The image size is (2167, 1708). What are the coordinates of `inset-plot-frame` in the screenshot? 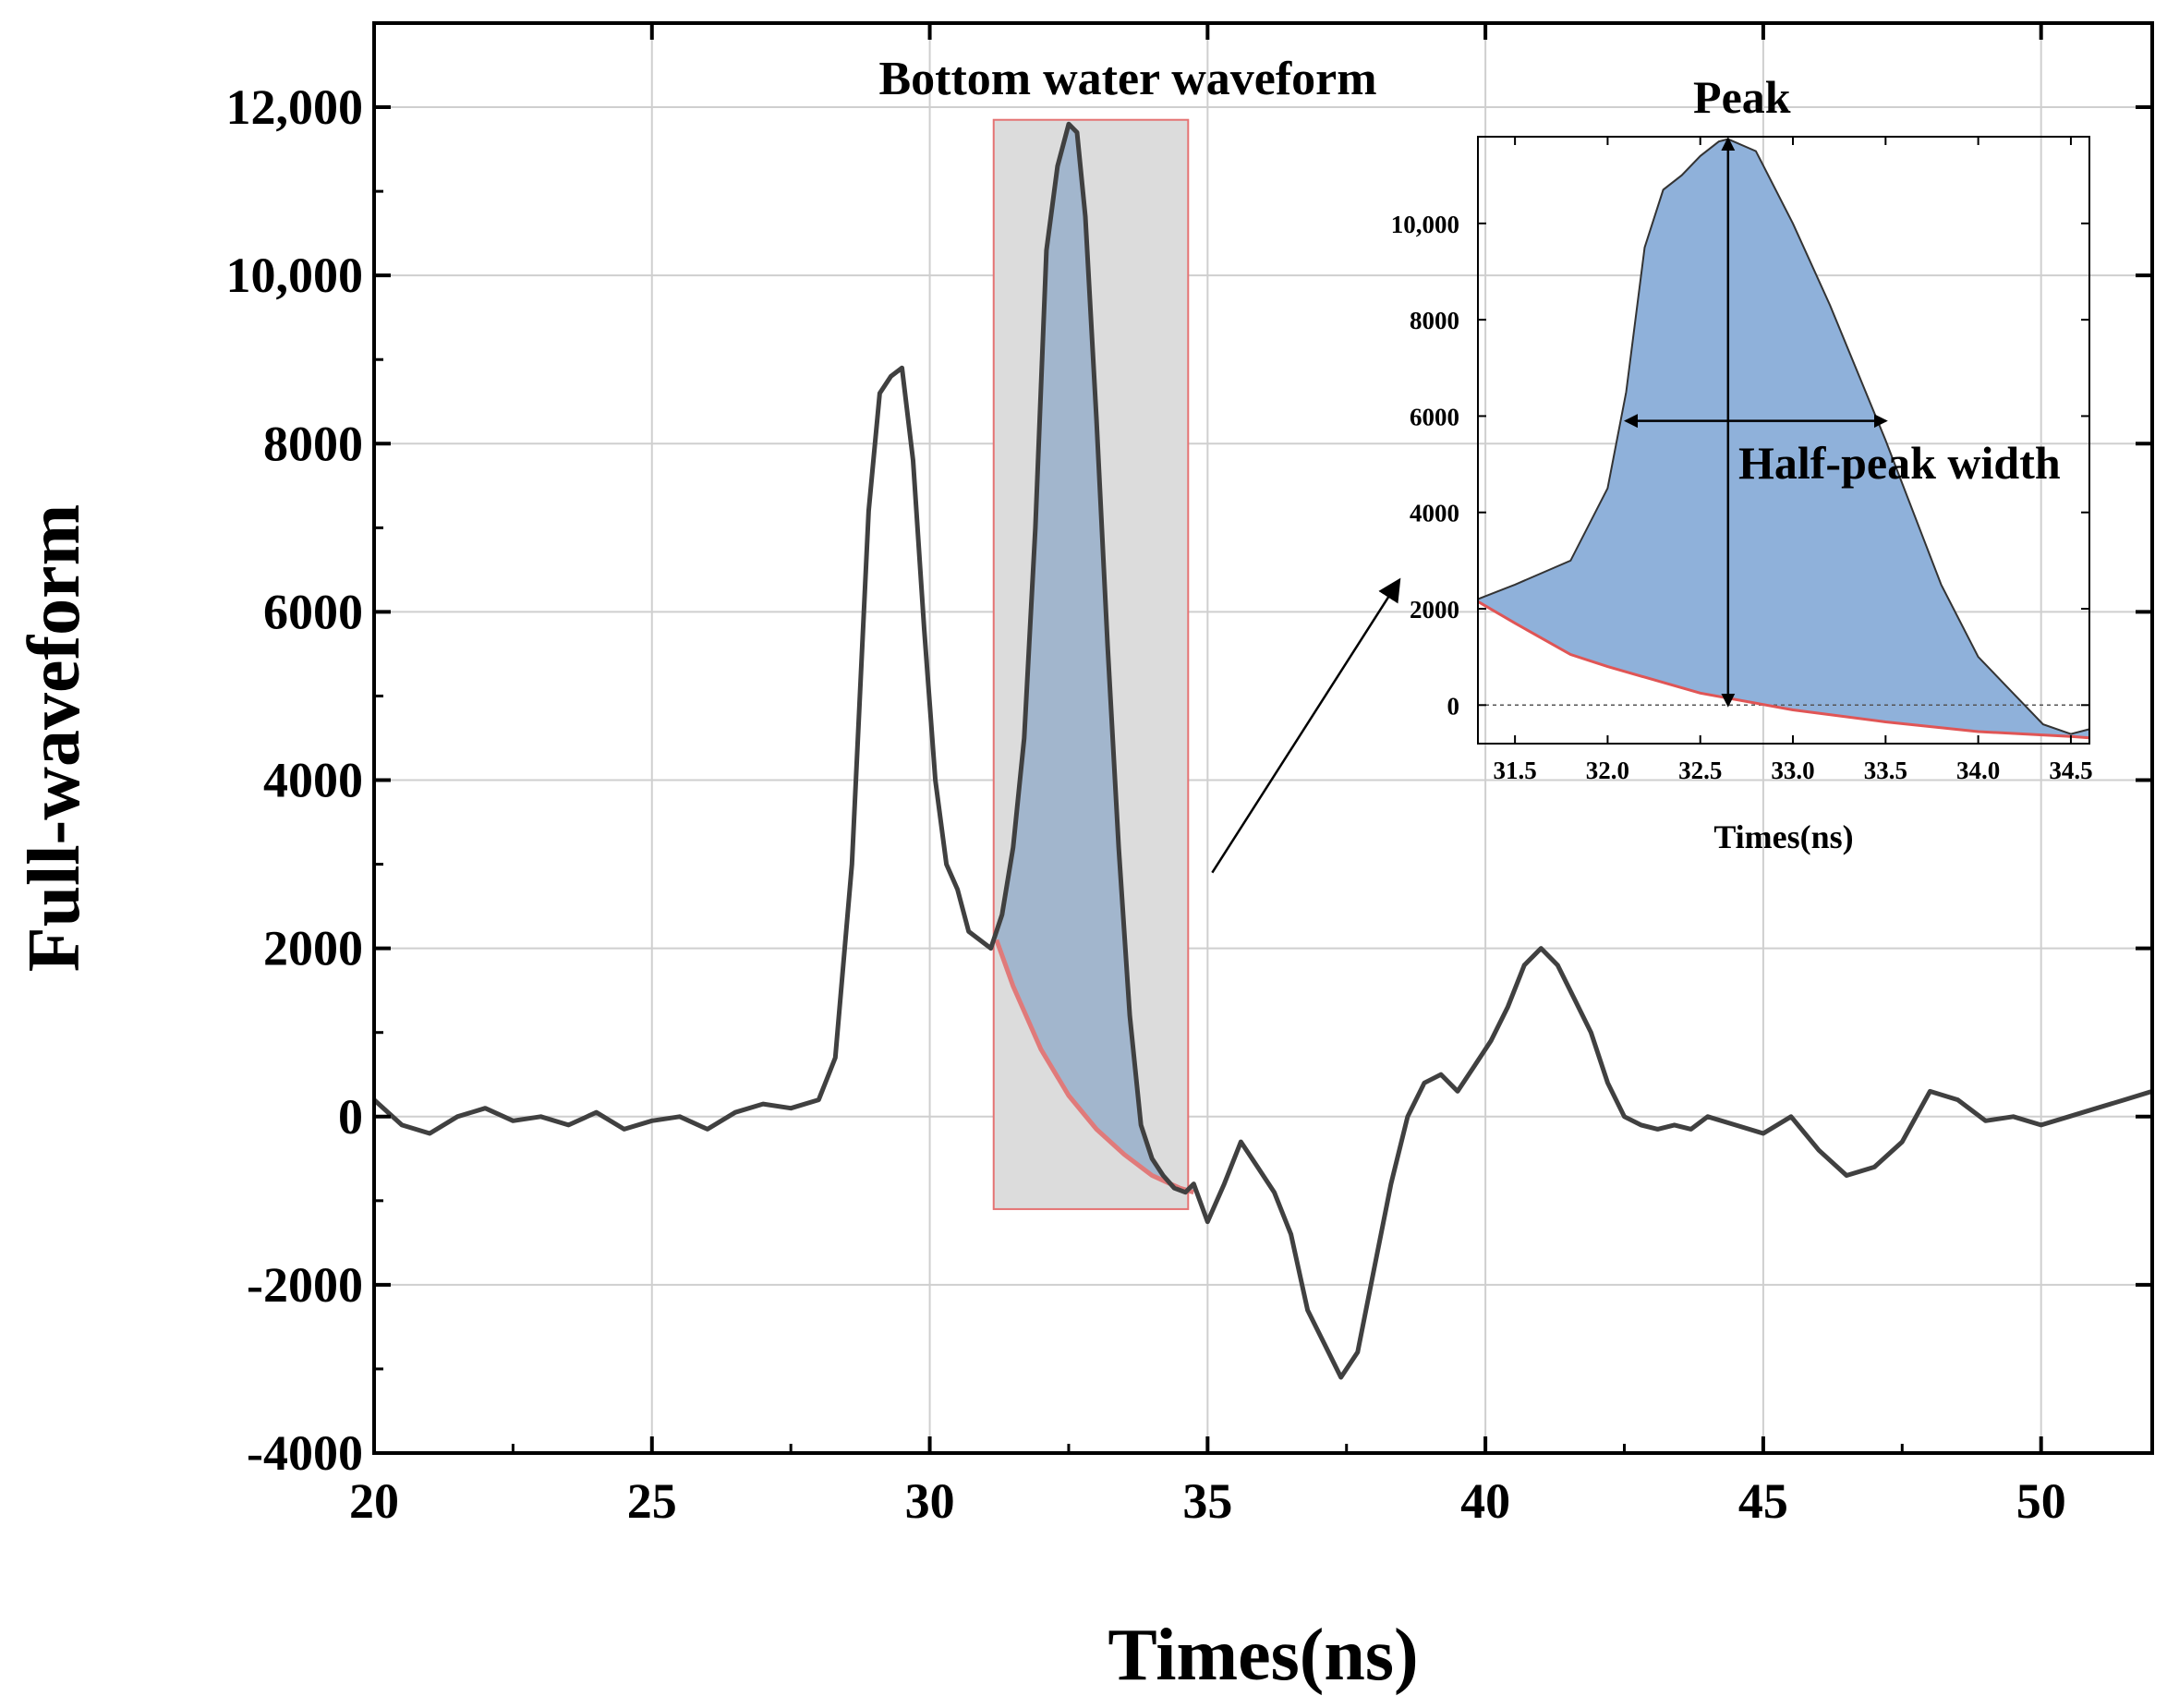 It's located at (1783, 440).